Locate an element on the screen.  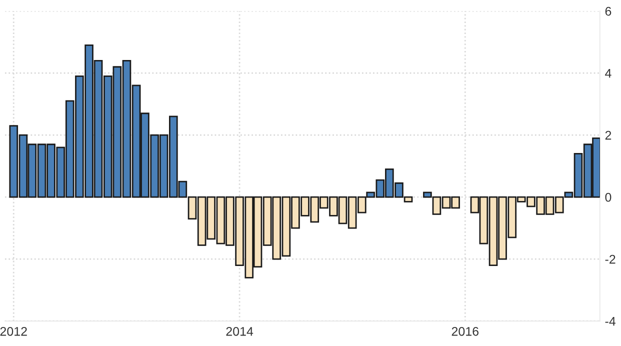
y-tick-label: -4 is located at coordinates (610, 321).